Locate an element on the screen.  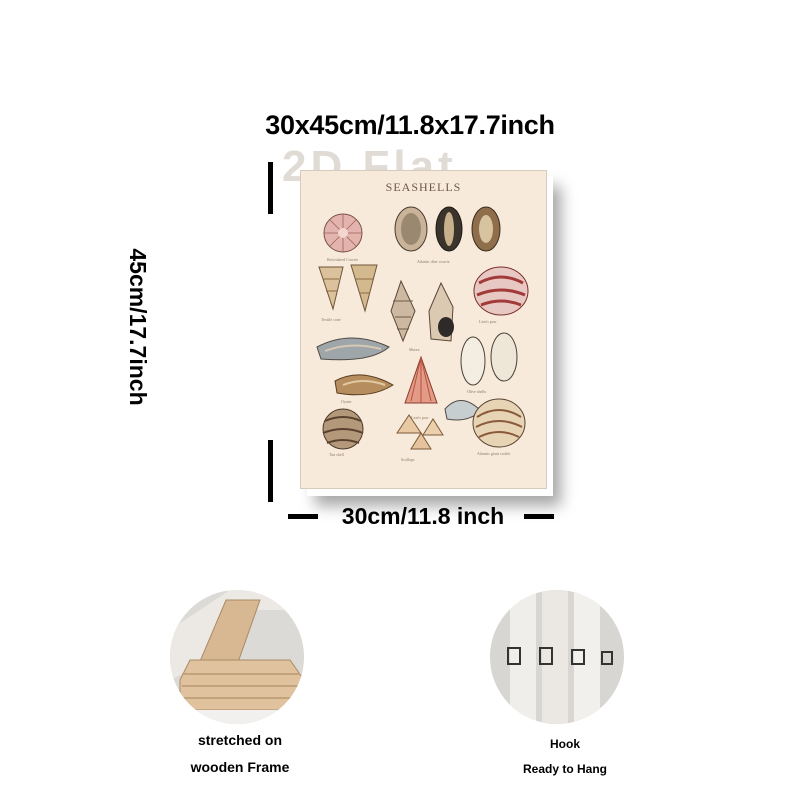
wooden-frame-detail-photo is located at coordinates (237, 657).